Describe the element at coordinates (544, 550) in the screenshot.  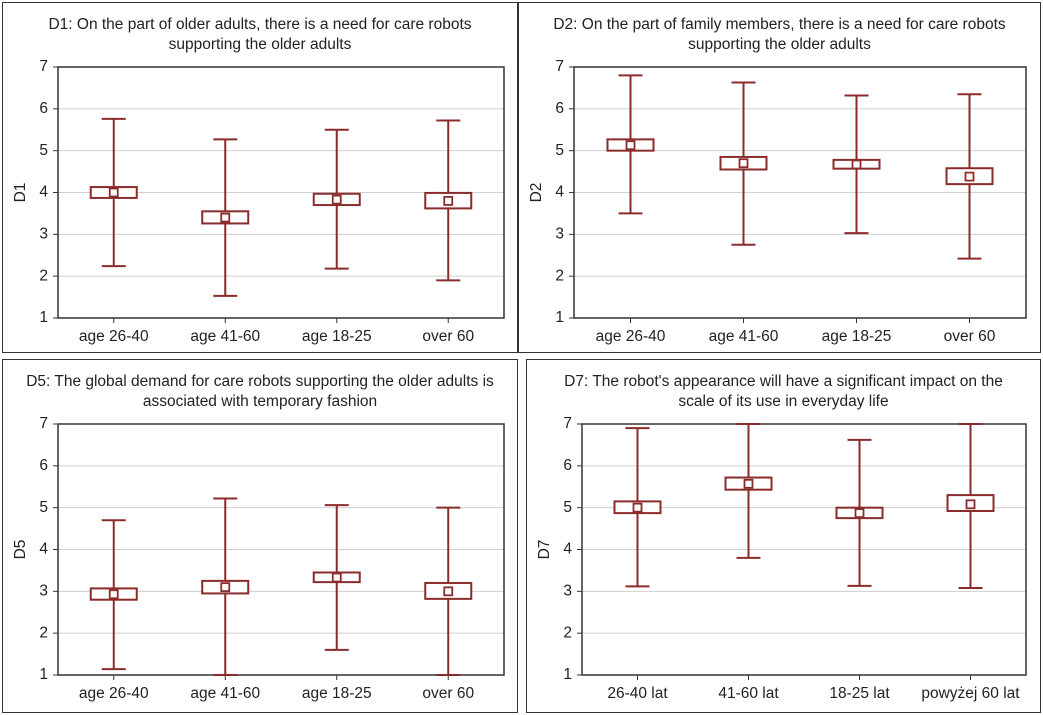
I see `y-axis-label: D7` at that location.